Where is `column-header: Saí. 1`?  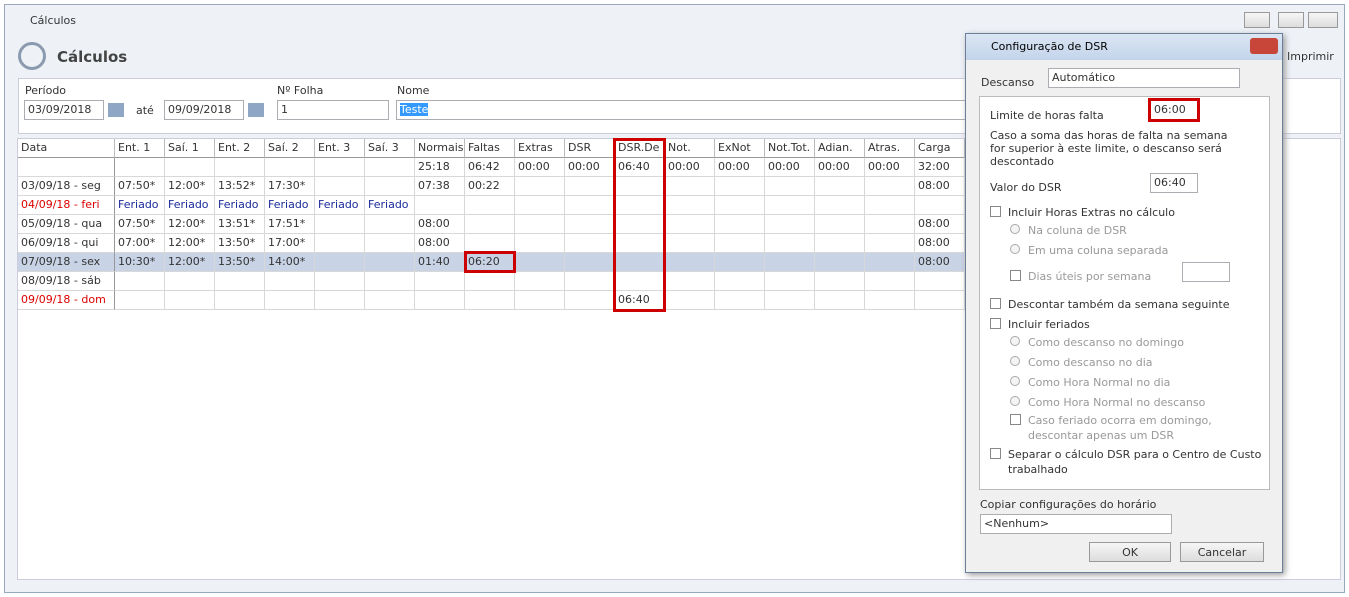 column-header: Saí. 1 is located at coordinates (190, 148).